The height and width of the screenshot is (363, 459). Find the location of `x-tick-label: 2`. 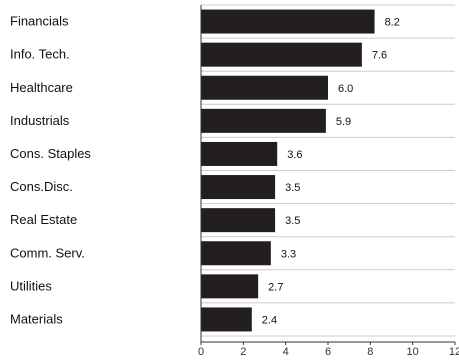

x-tick-label: 2 is located at coordinates (243, 352).